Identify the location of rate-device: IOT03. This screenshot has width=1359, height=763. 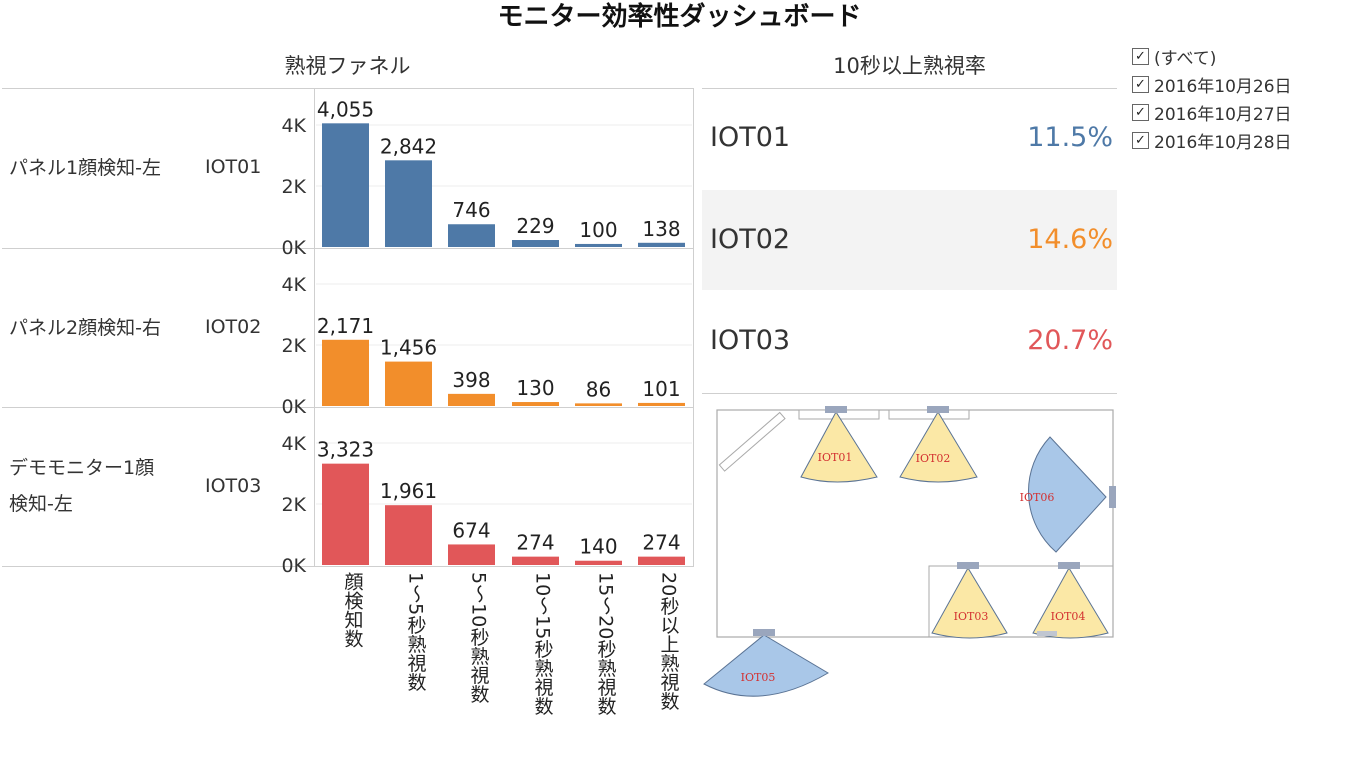
(750, 340).